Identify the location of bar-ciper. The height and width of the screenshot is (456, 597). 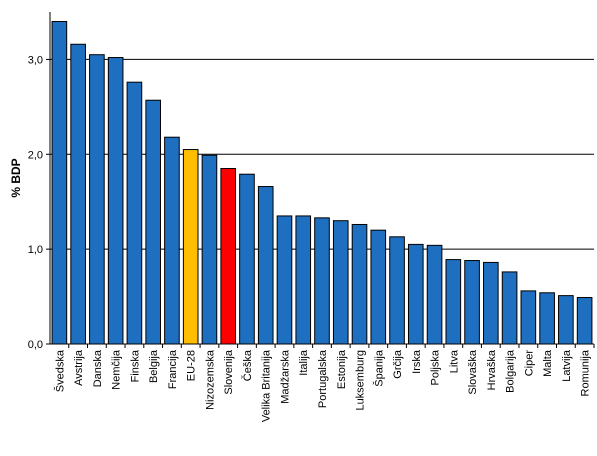
(528, 317).